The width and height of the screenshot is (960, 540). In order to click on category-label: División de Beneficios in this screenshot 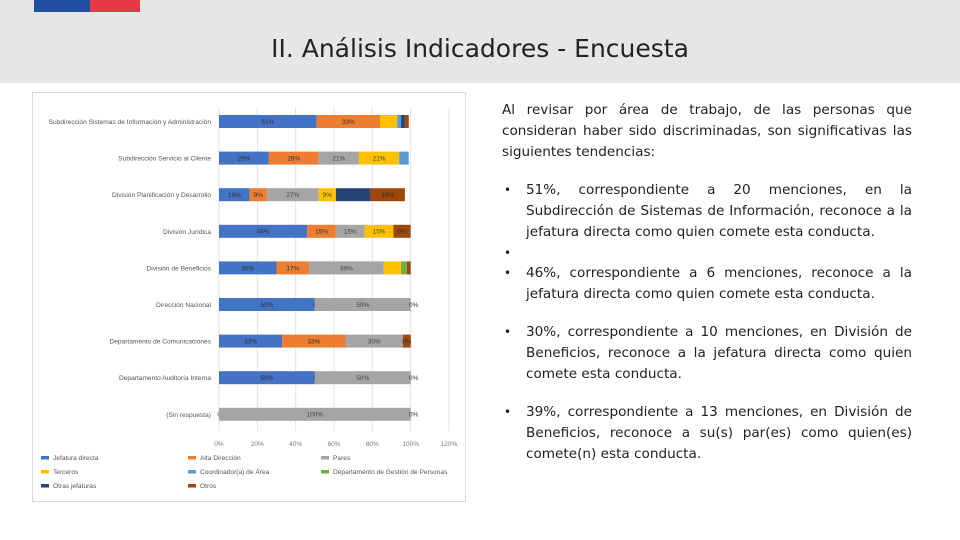, I will do `click(178, 268)`.